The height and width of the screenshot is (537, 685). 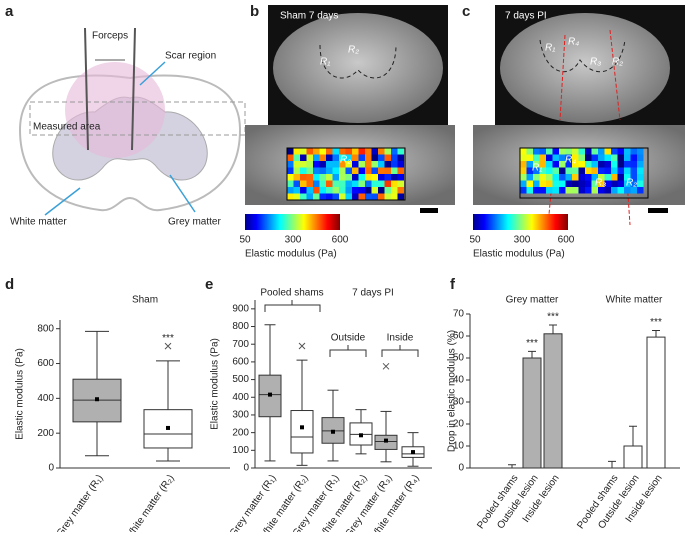 What do you see at coordinates (553, 317) in the screenshot?
I see `significance: ***` at bounding box center [553, 317].